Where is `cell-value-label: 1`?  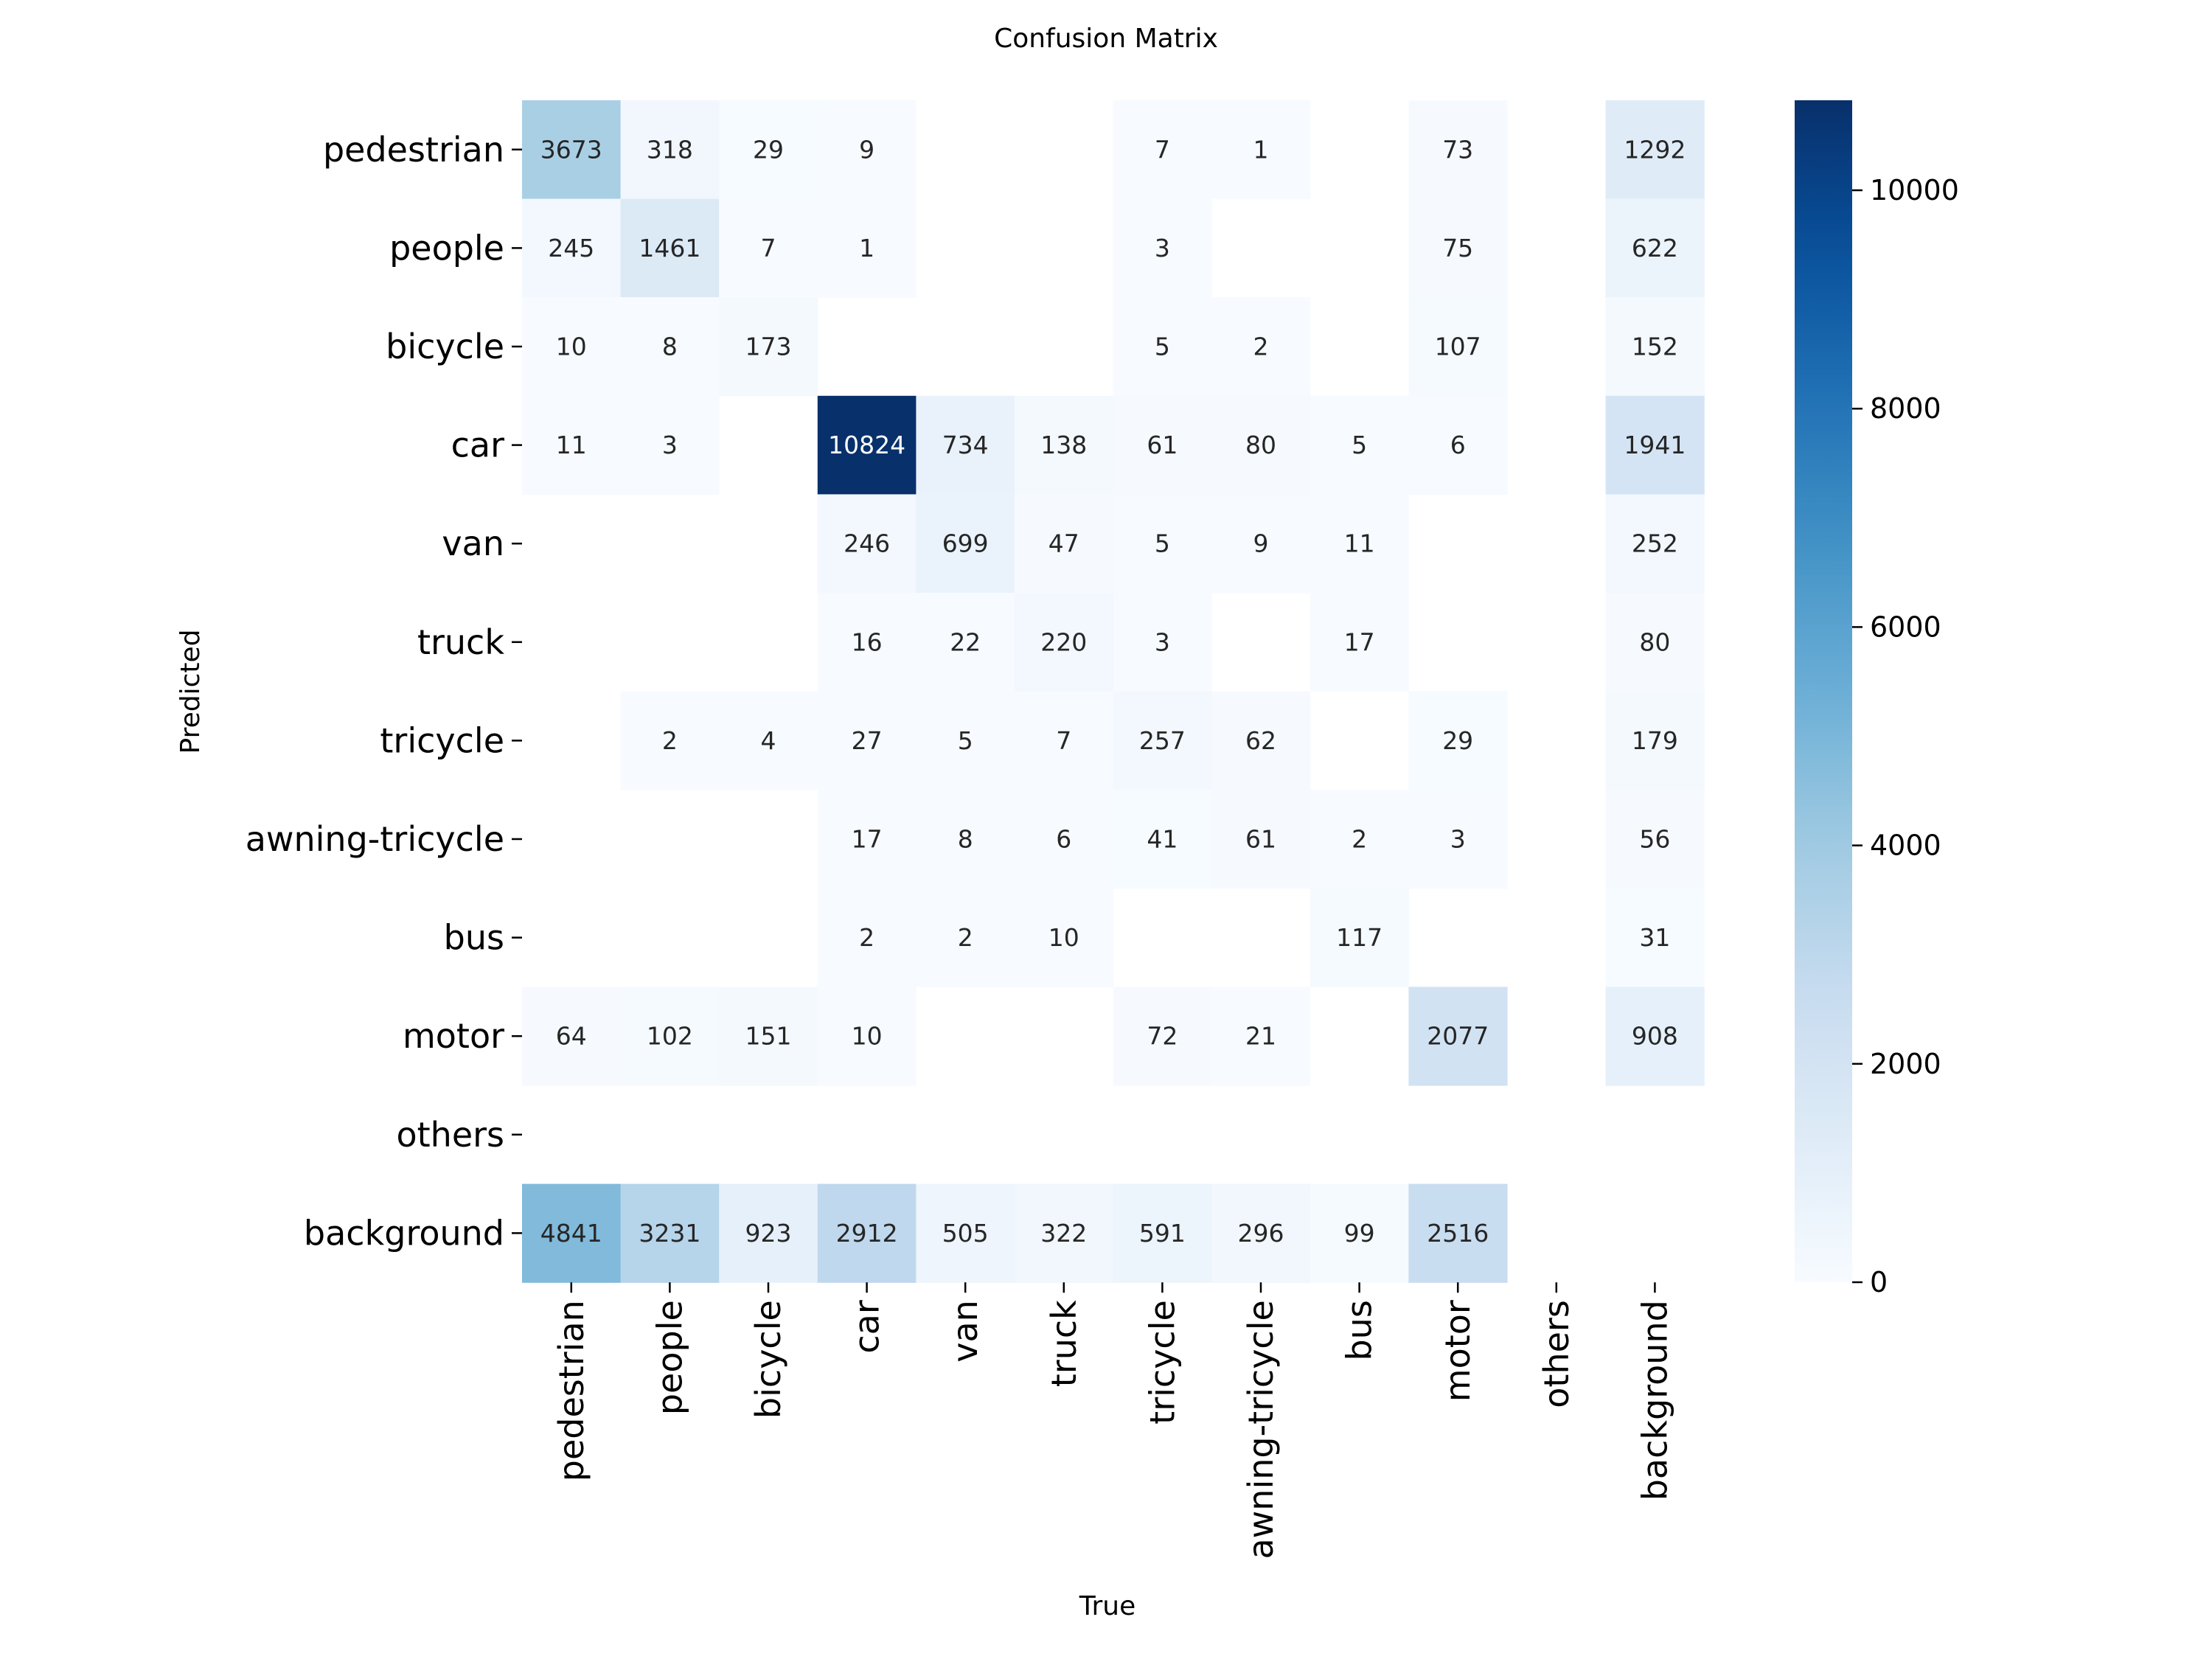
cell-value-label: 1 is located at coordinates (1261, 149).